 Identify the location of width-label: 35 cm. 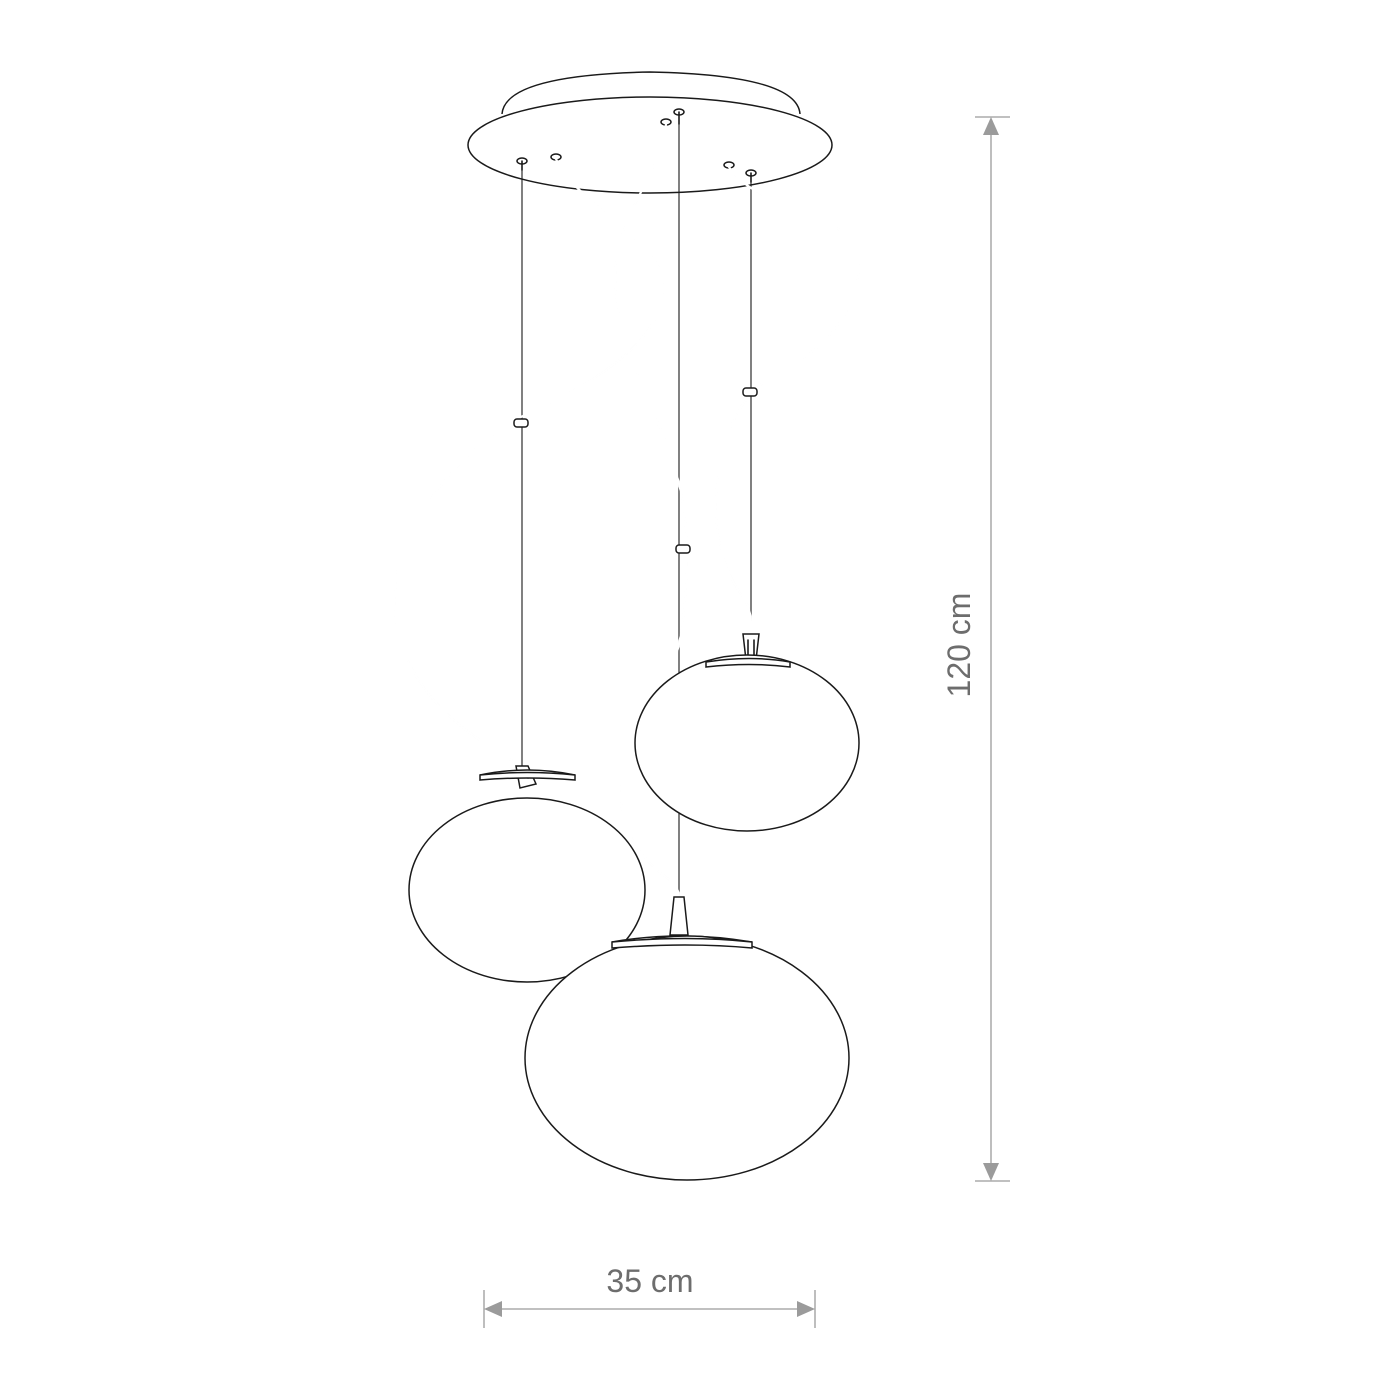
(649, 1281).